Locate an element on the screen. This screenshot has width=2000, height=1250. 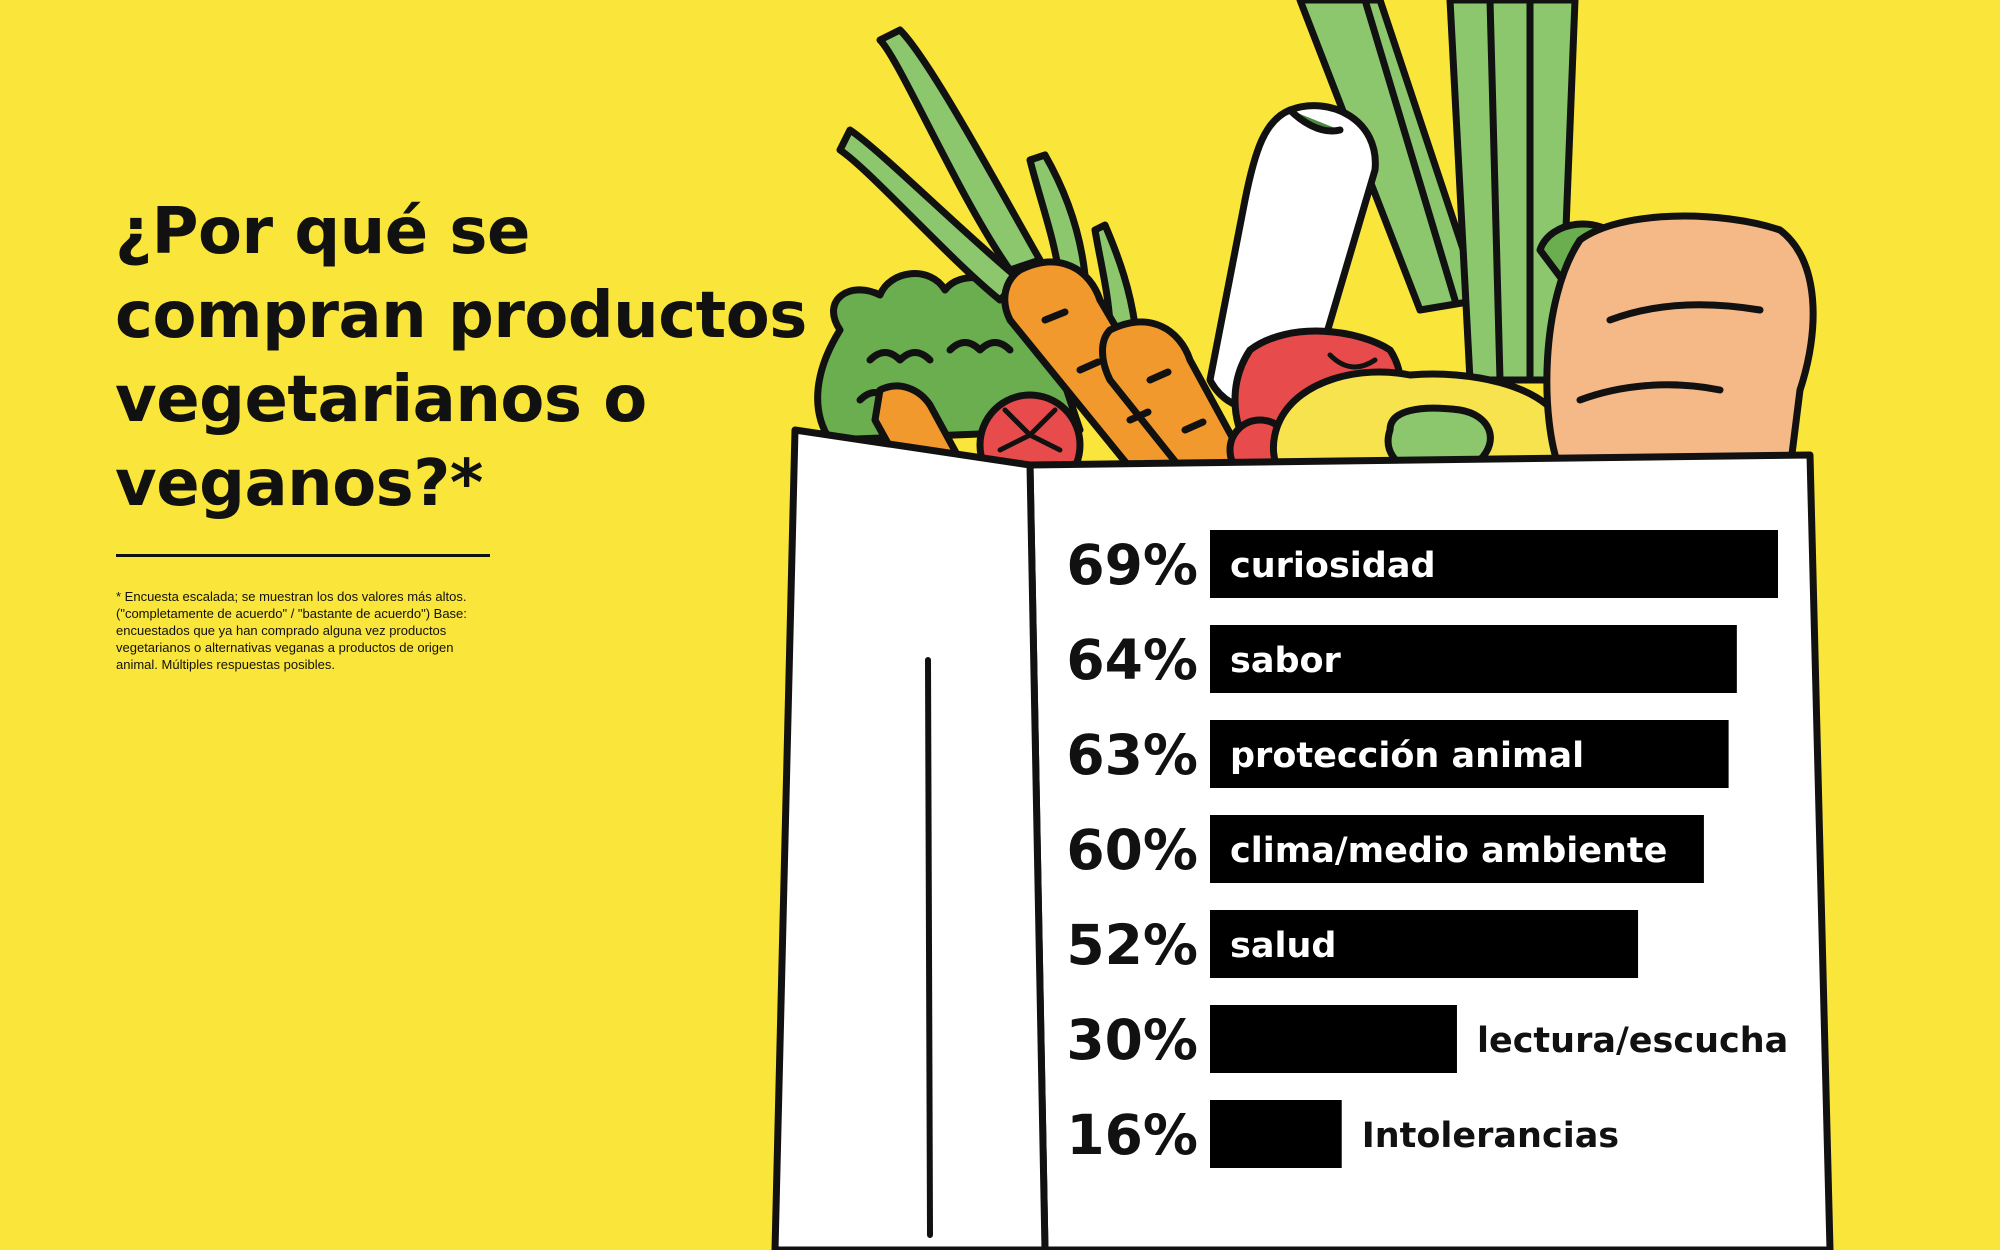
category-label-lectura-escucha: lectura/escucha is located at coordinates (1632, 1041).